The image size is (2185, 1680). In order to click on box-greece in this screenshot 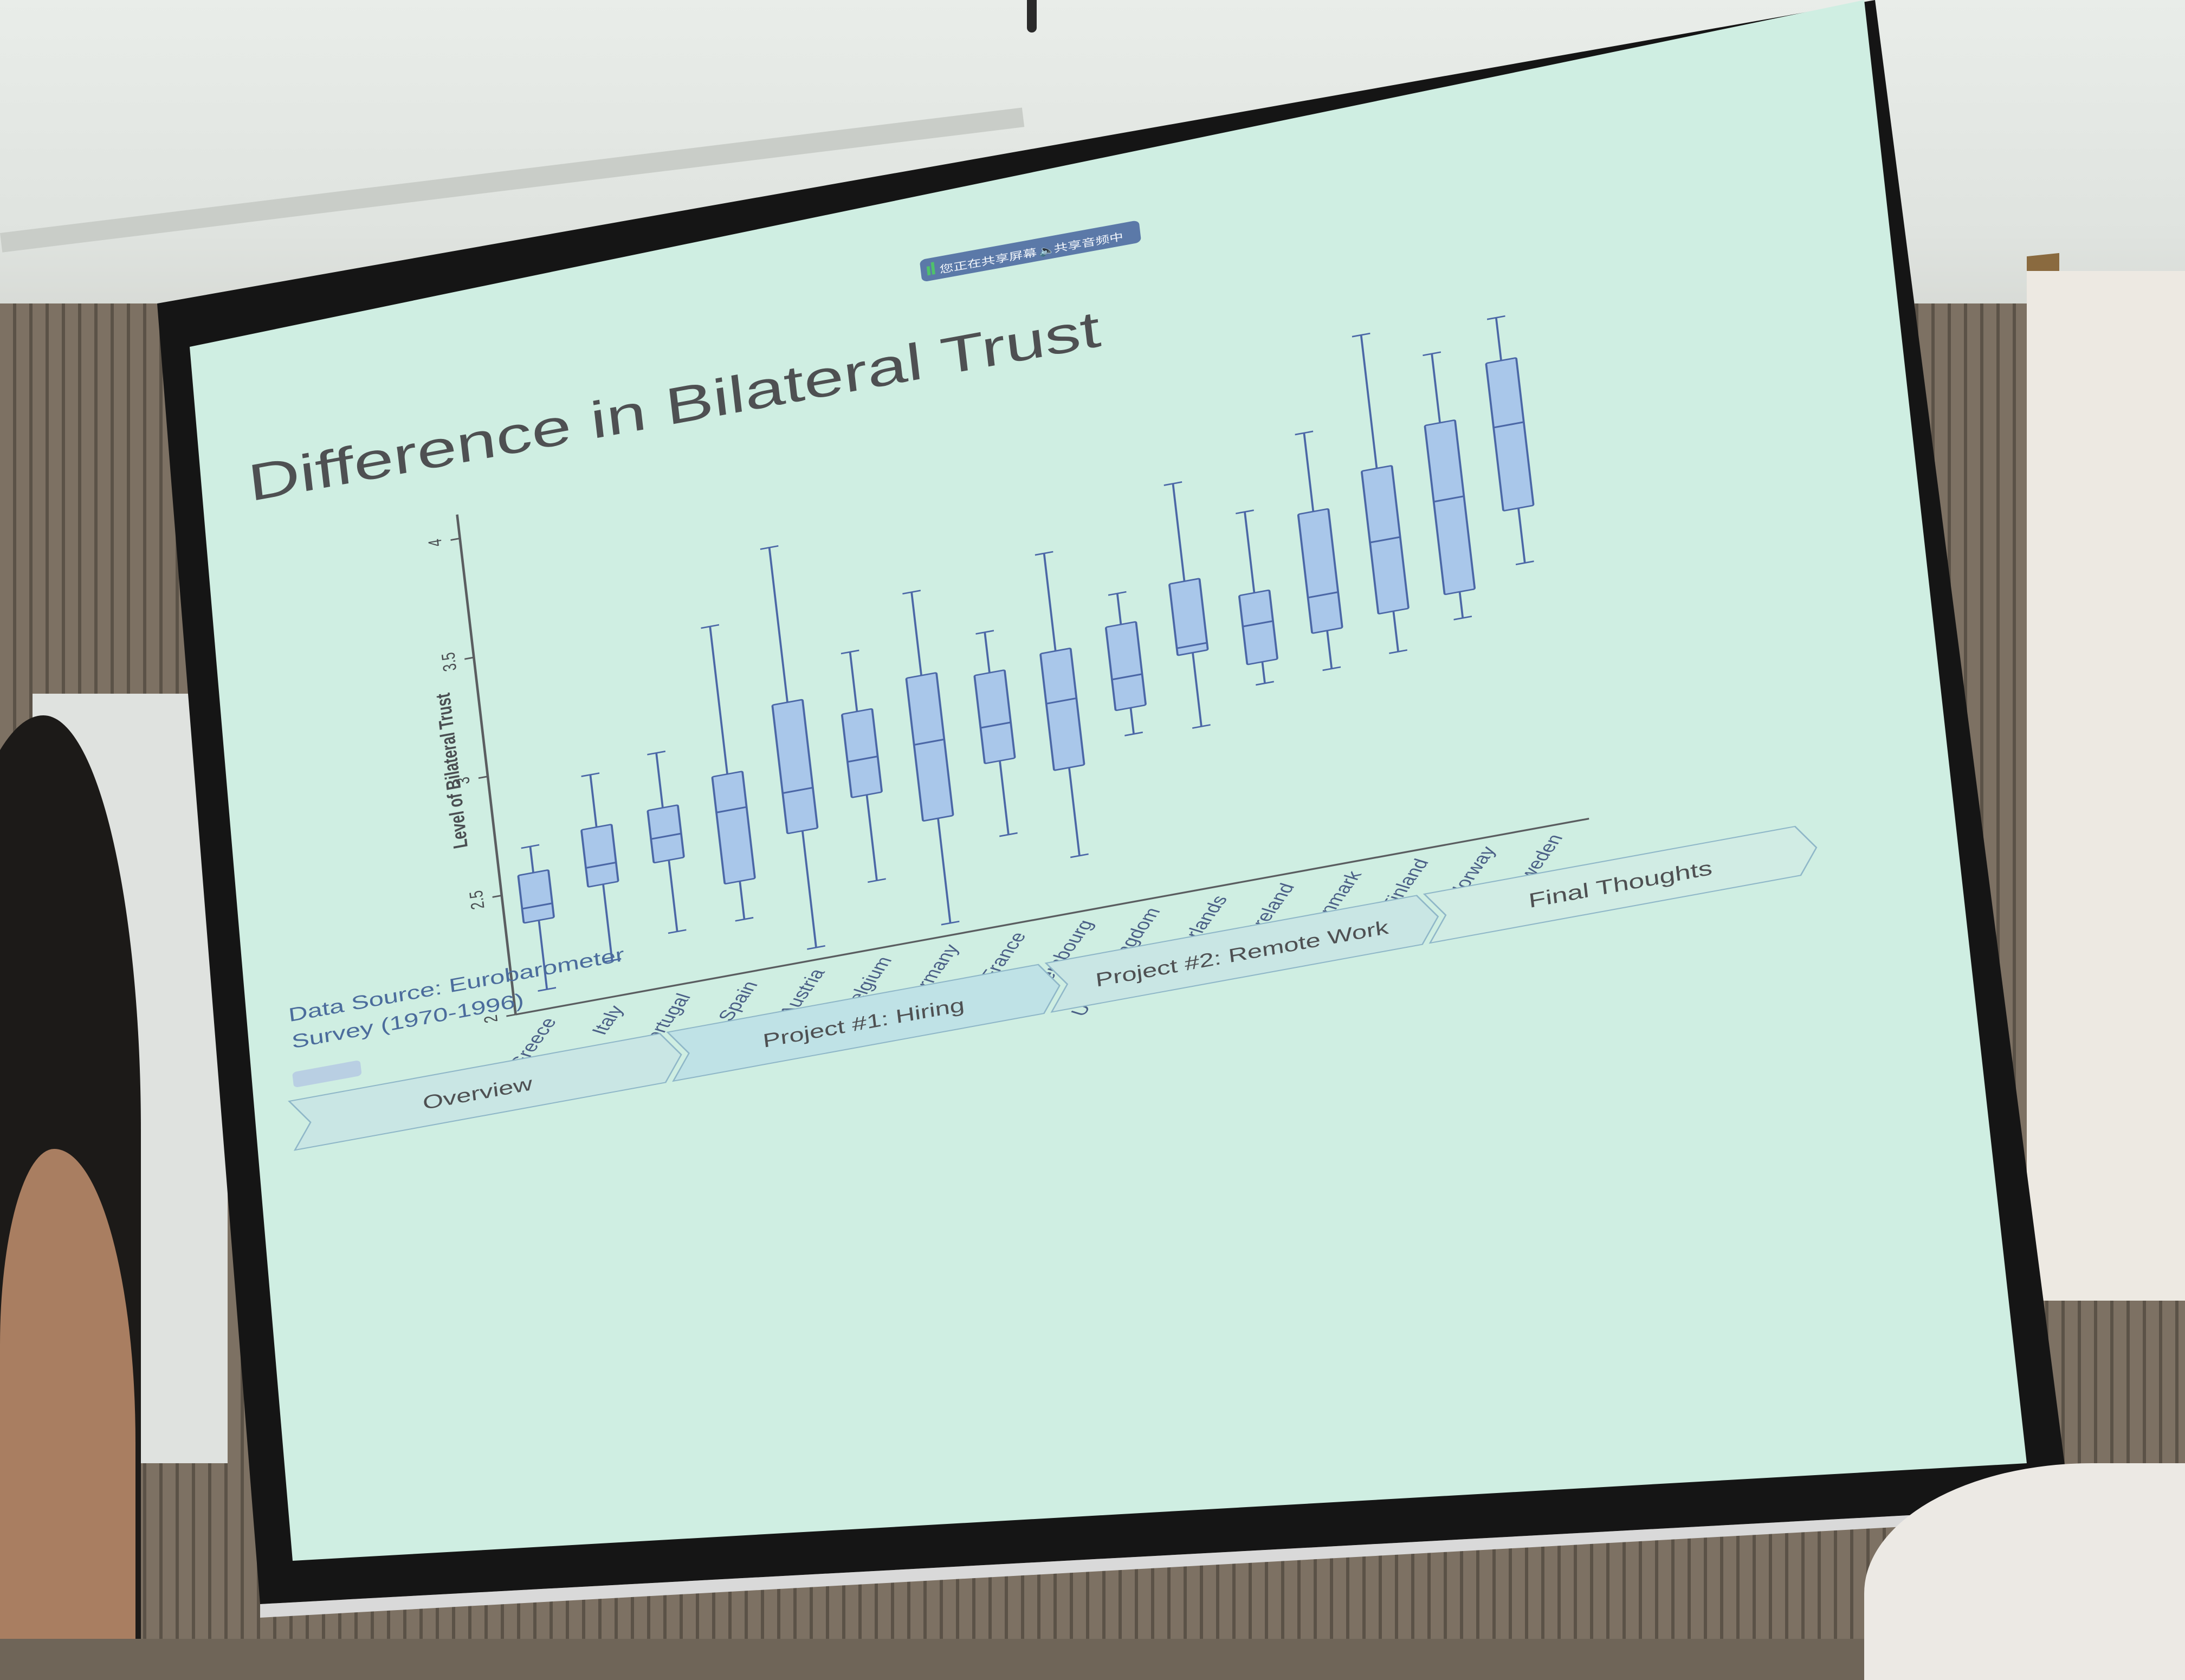, I will do `click(537, 918)`.